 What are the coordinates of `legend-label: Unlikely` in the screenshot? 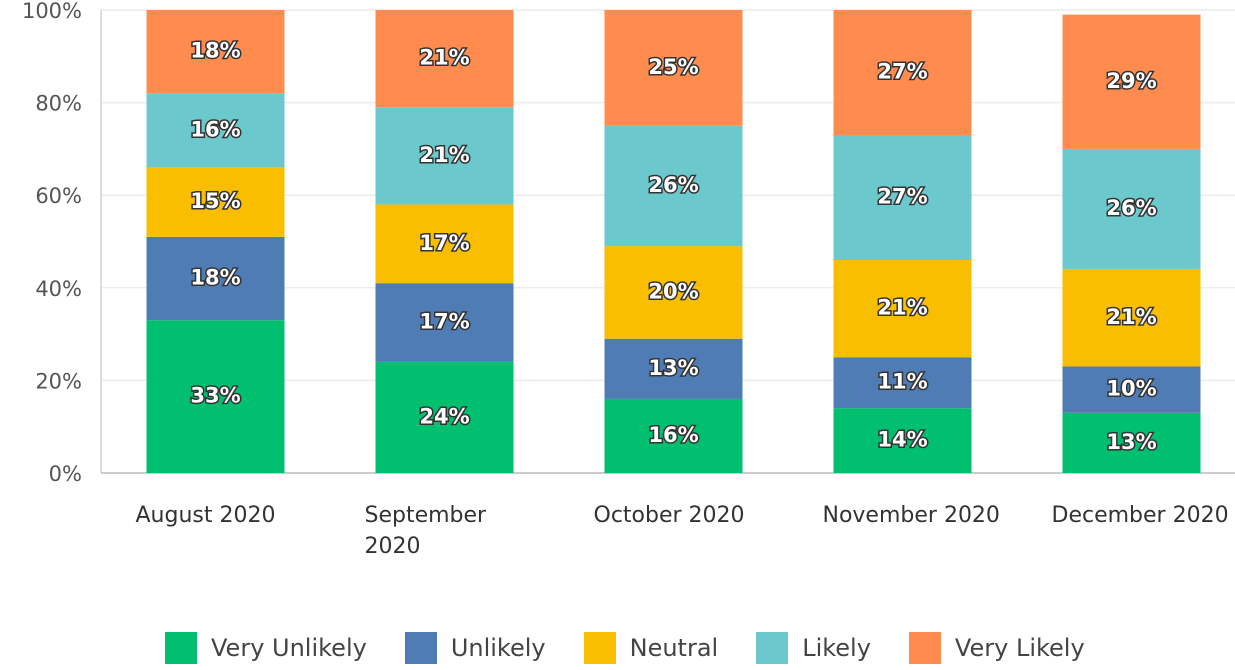 It's located at (498, 648).